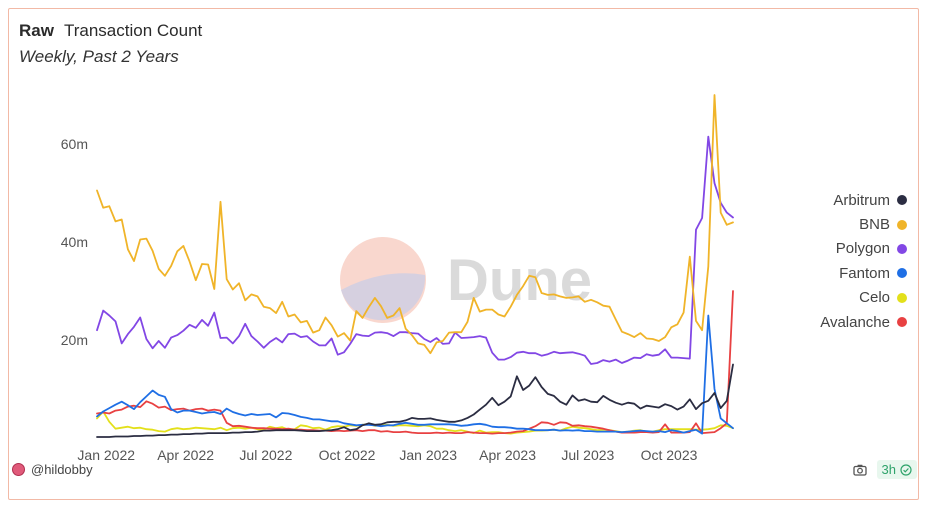  Describe the element at coordinates (428, 455) in the screenshot. I see `x-tick-label: Jan 2023` at that location.